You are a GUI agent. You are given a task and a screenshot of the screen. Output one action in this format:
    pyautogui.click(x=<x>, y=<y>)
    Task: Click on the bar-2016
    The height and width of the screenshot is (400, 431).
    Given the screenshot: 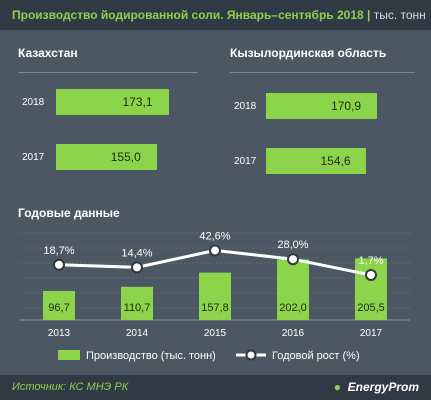 What is the action you would take?
    pyautogui.click(x=293, y=289)
    